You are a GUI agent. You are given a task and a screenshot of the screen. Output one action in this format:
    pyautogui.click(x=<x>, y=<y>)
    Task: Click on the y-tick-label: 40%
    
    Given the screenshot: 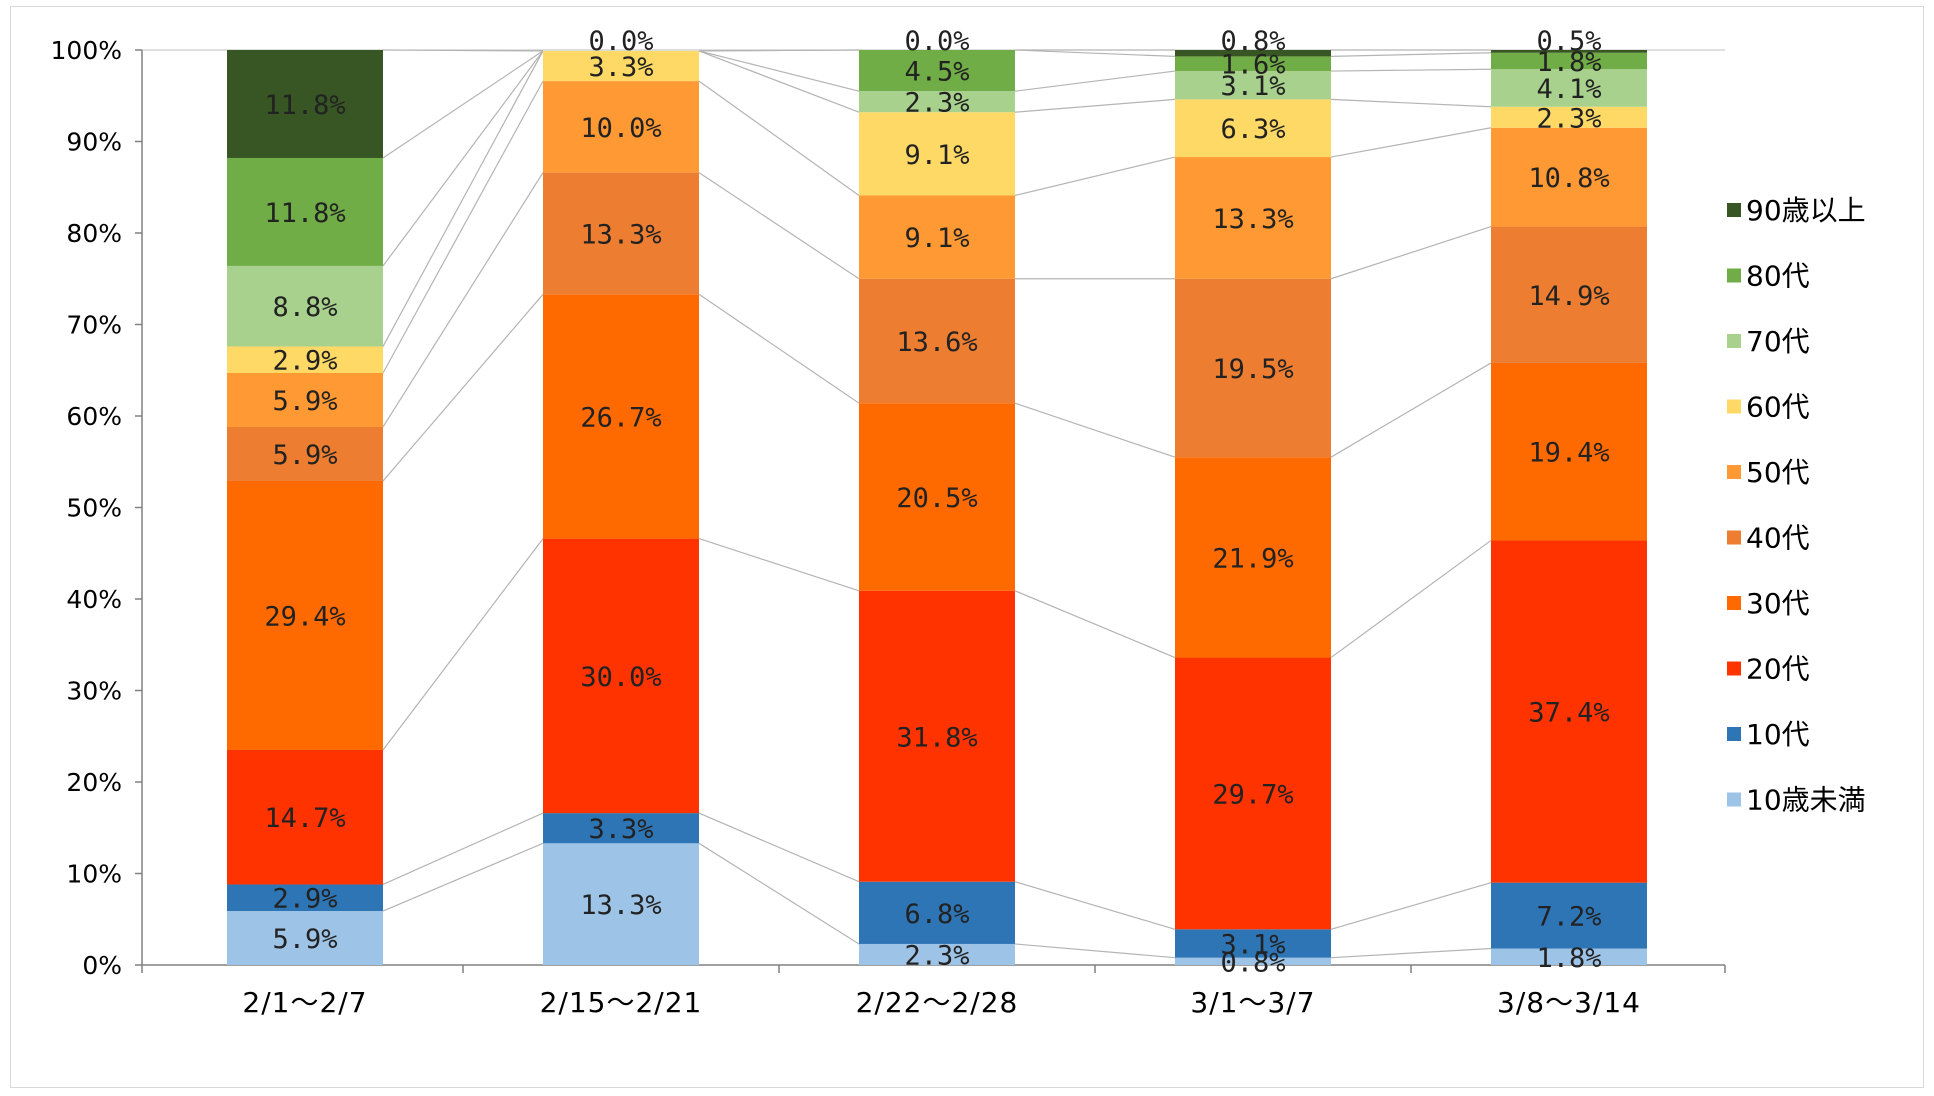 What is the action you would take?
    pyautogui.click(x=94, y=599)
    